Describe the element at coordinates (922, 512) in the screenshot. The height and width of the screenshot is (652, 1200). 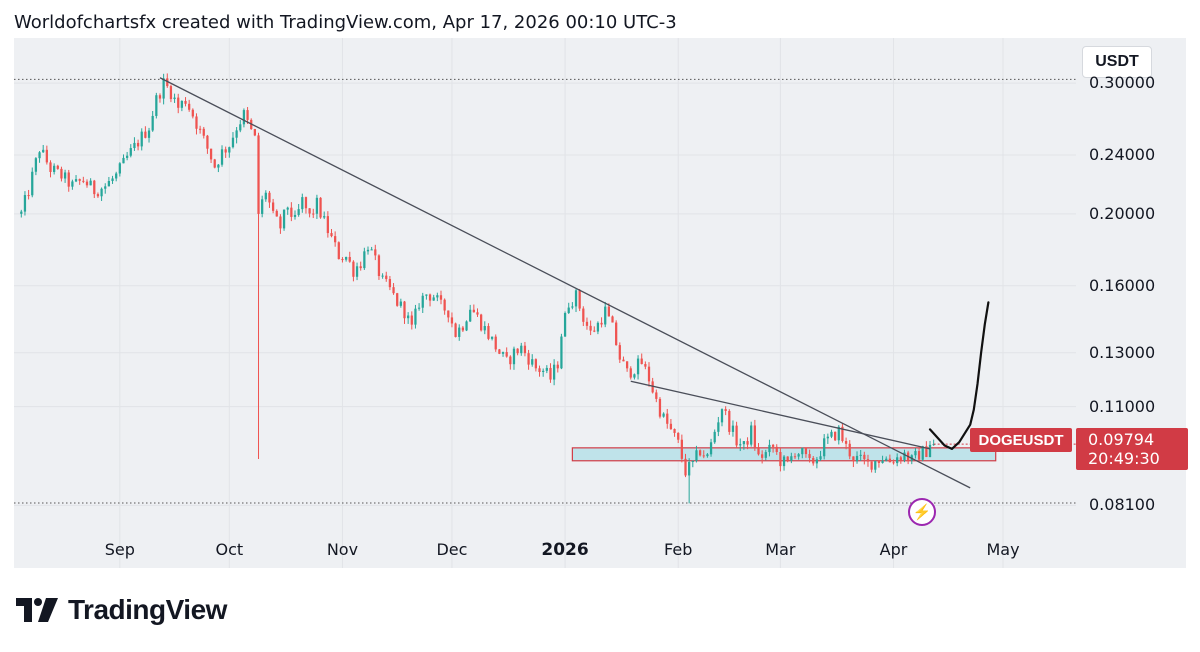
I see `flash-icon: ⚡` at that location.